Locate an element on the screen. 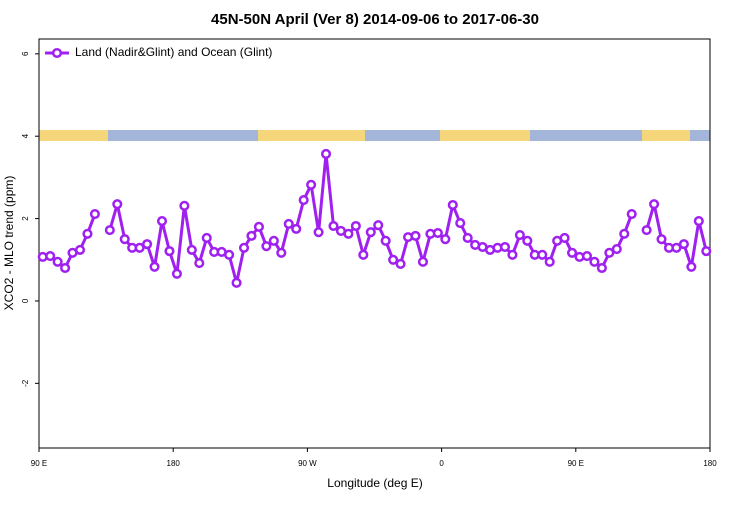 Image resolution: width=750 pixels, height=505 pixels. y-tick-label: 0 is located at coordinates (25, 300).